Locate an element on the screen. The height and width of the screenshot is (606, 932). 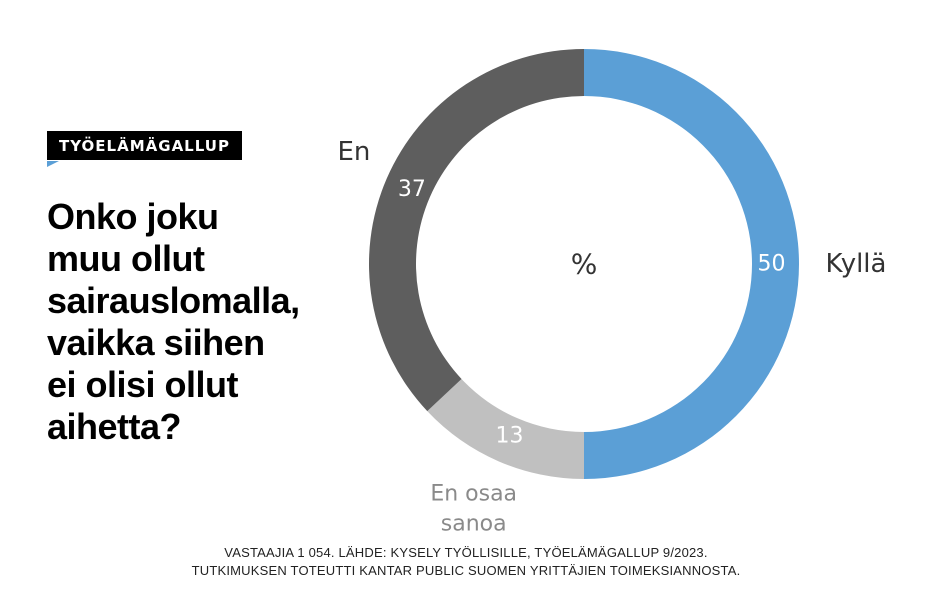
question-line: ei olisi ollut is located at coordinates (143, 384).